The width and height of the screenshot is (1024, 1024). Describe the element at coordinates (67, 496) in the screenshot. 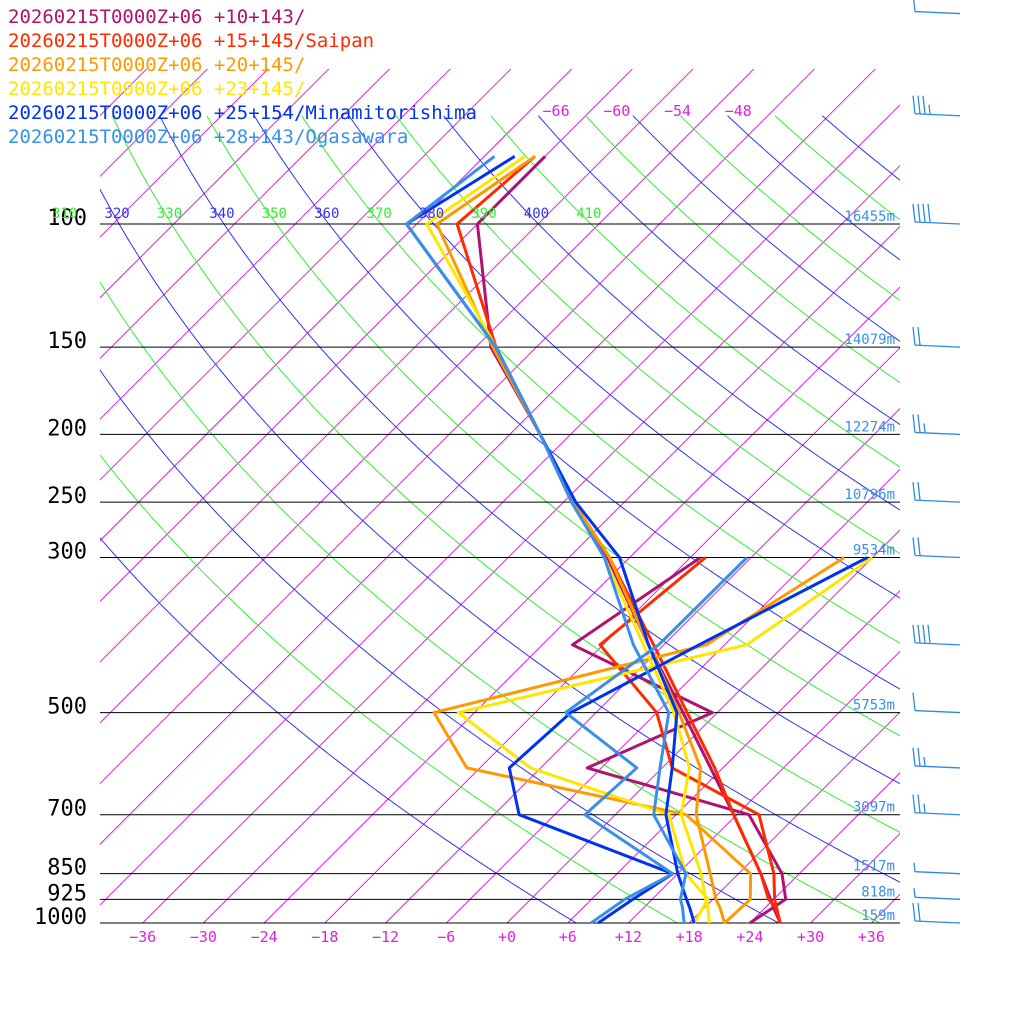

I see `pressure-label: 250` at that location.